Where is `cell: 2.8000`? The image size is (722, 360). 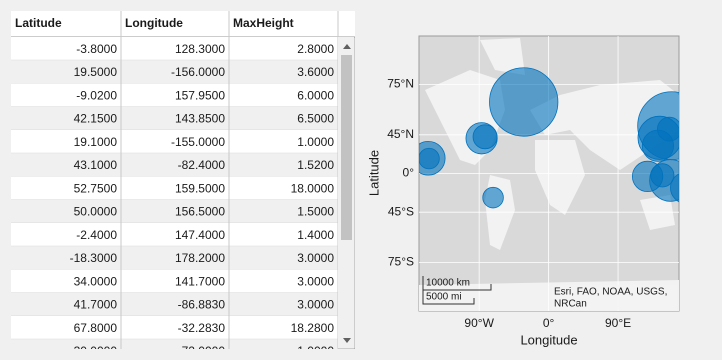
cell: 2.8000 is located at coordinates (315, 49).